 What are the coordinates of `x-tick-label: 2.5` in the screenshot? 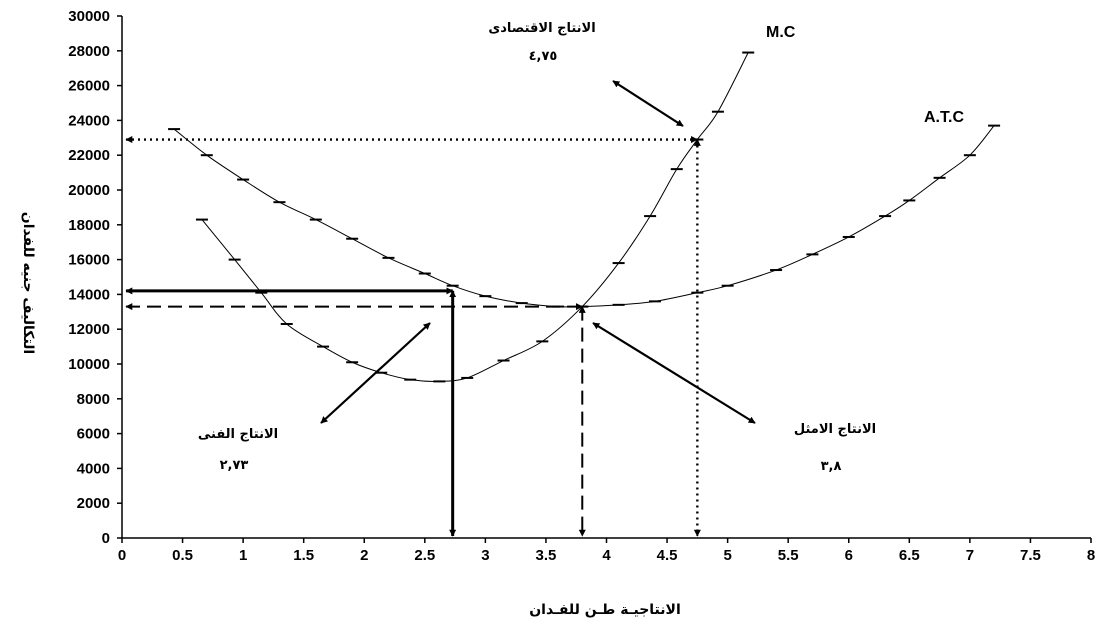 It's located at (424, 555).